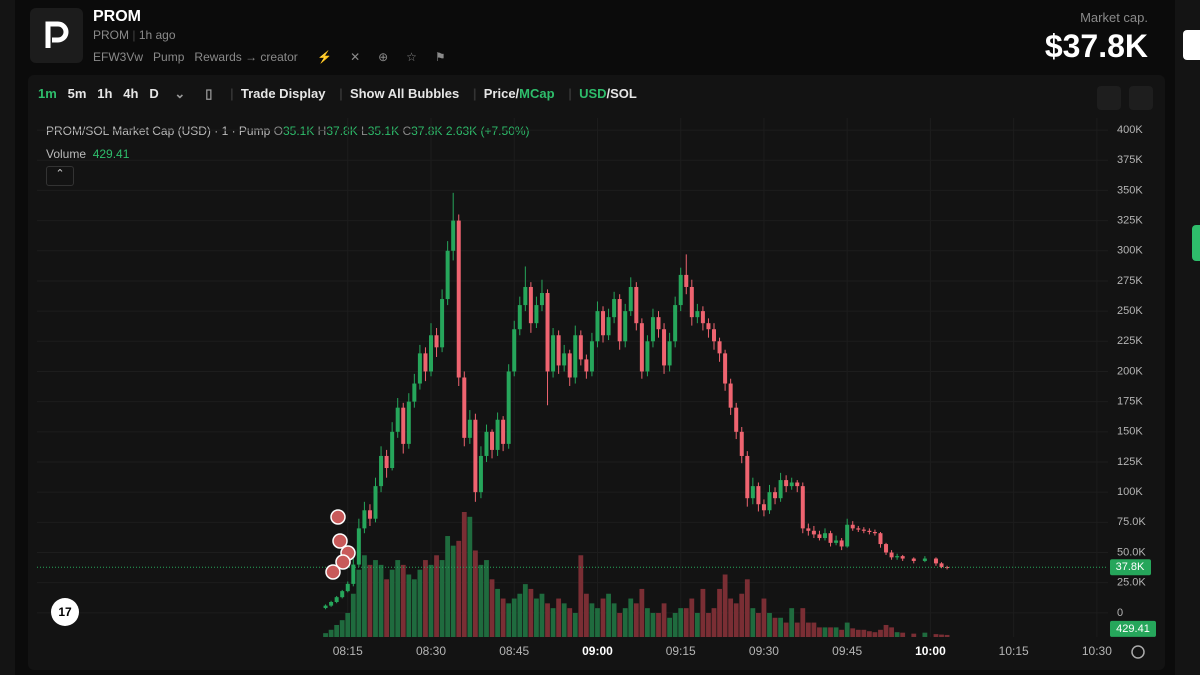  Describe the element at coordinates (1130, 567) in the screenshot. I see `price-tag` at that location.